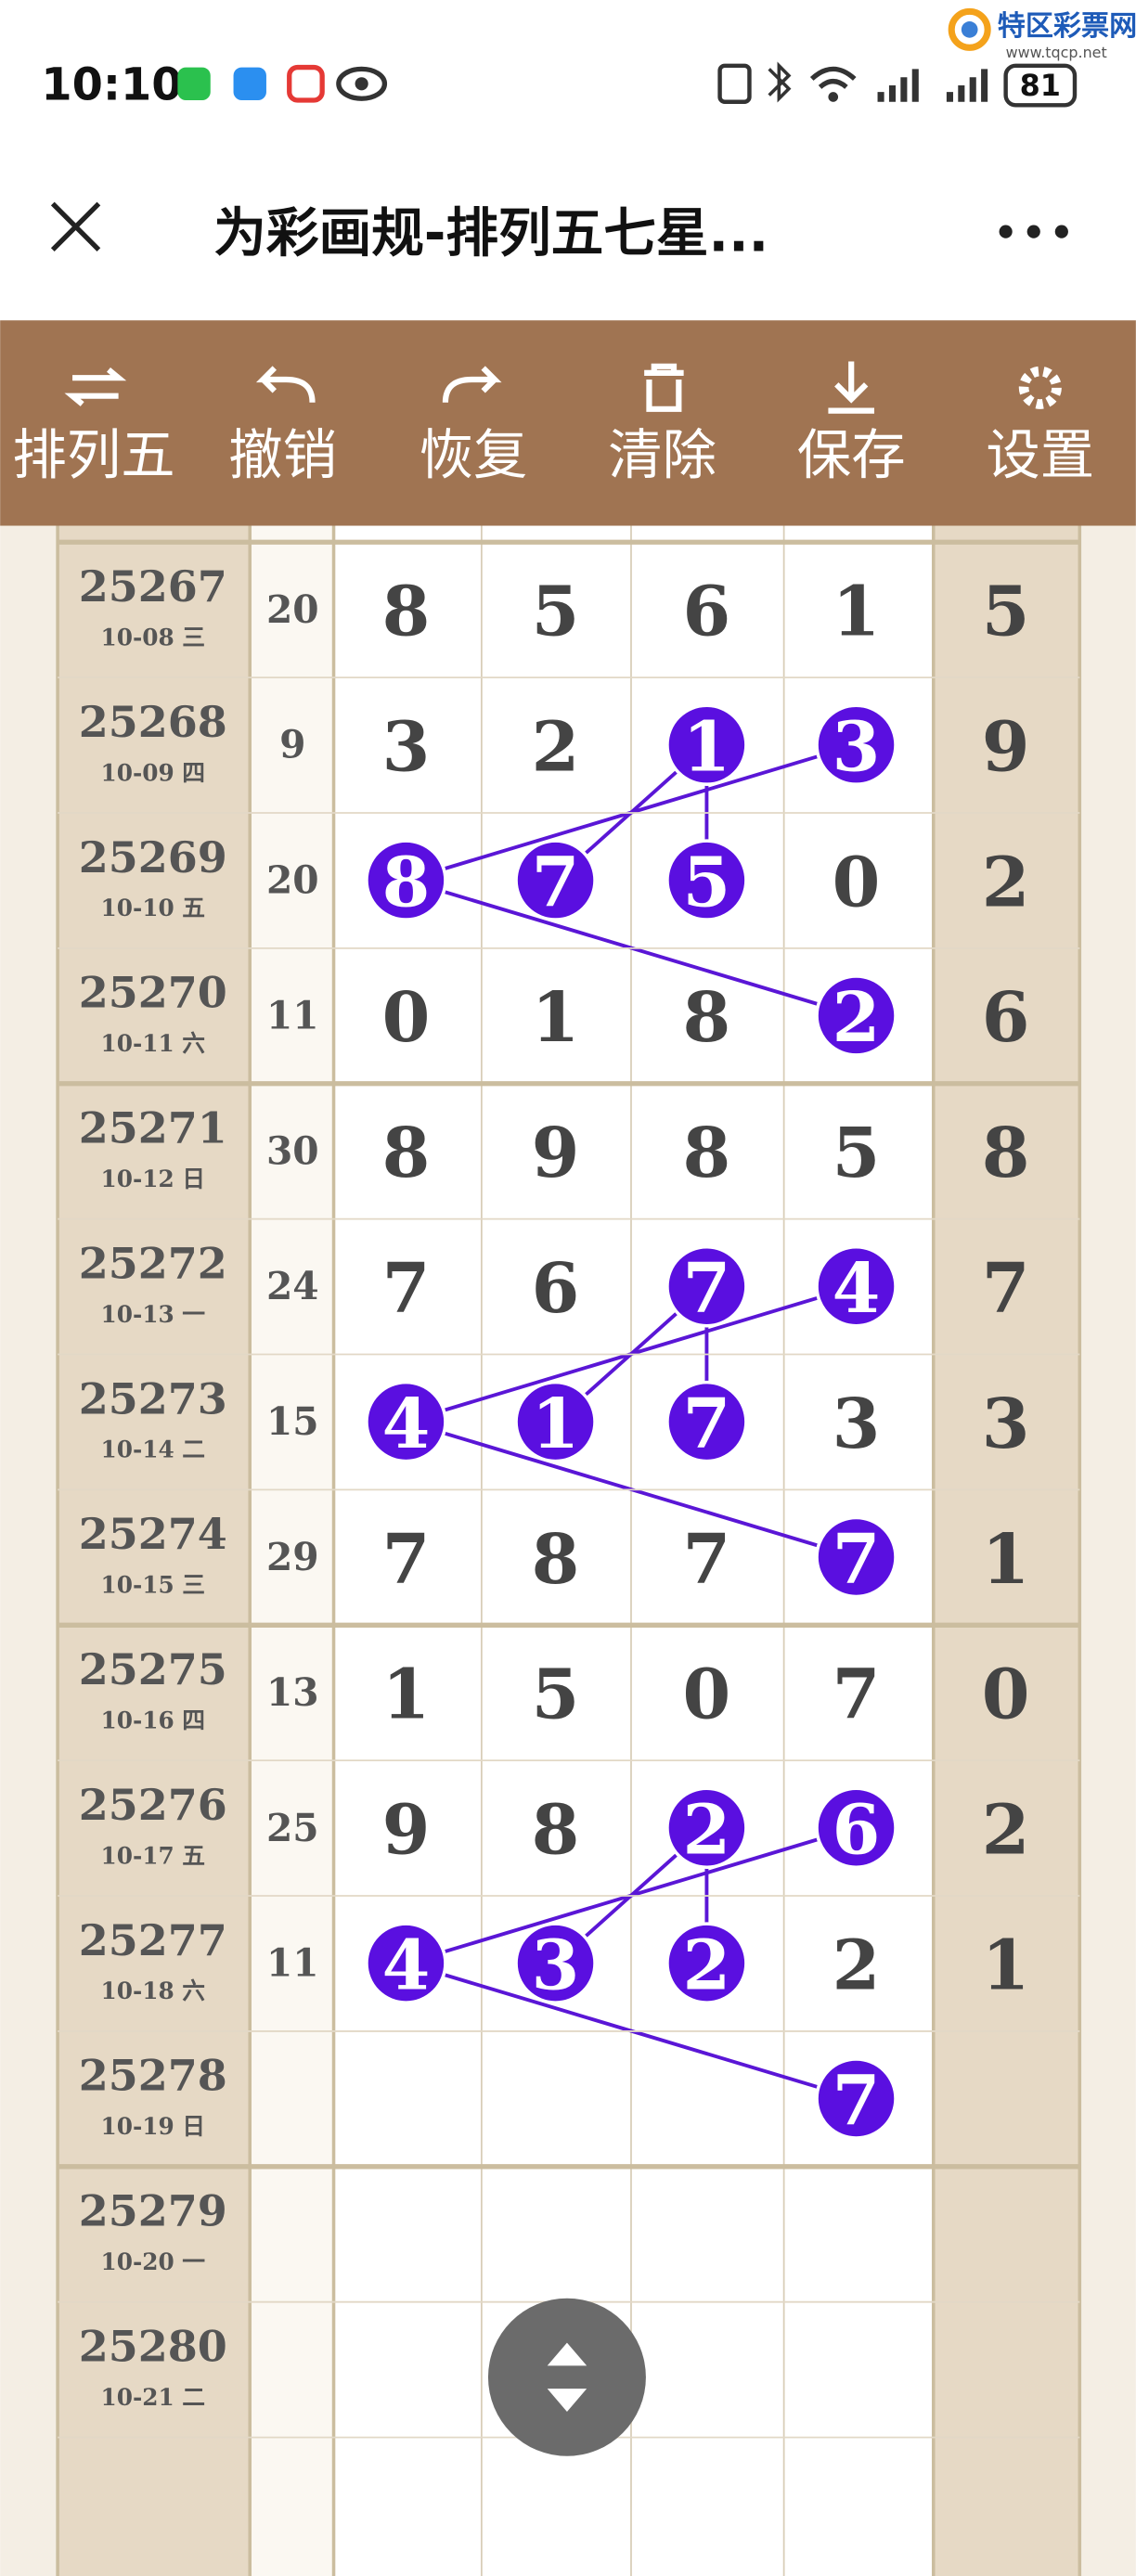  I want to click on issue-date: 10-18 六, so click(152, 1990).